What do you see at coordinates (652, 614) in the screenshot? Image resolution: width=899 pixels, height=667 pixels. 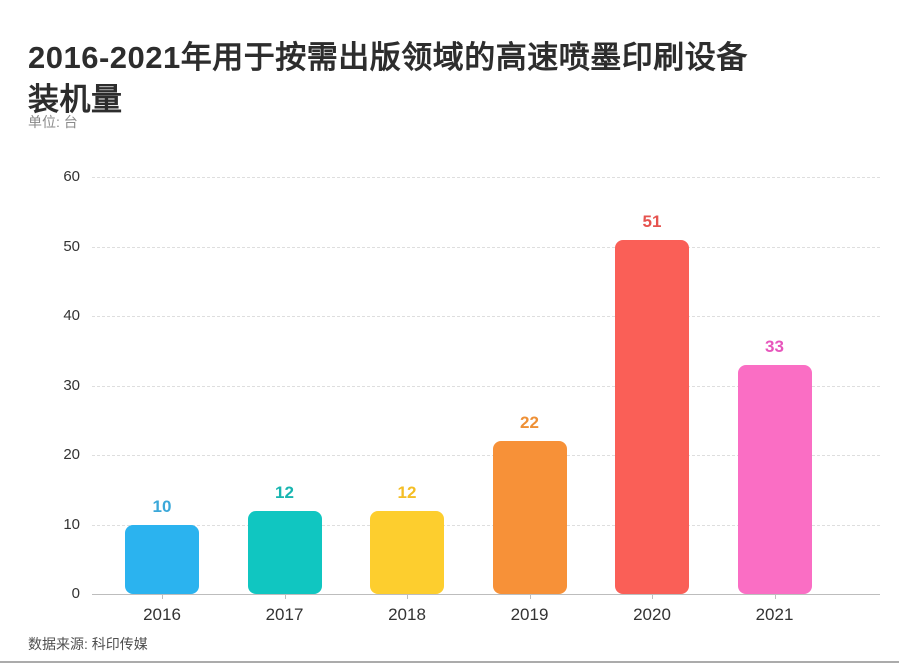 I see `x-tick-label-2020: 2020` at bounding box center [652, 614].